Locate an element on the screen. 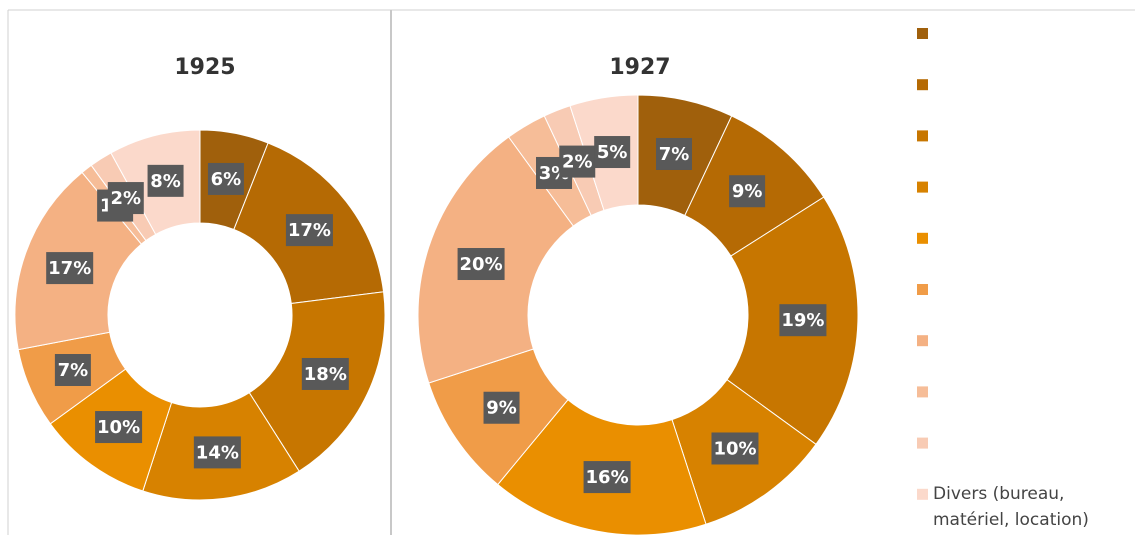 The width and height of the screenshot is (1135, 535). data-label: 19% is located at coordinates (802, 320).